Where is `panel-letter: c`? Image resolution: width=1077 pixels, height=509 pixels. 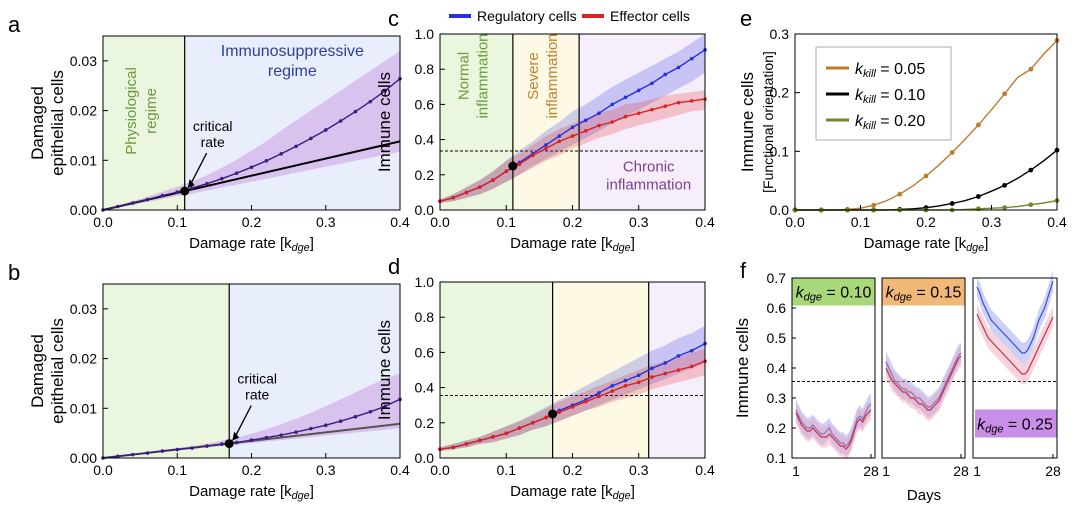
panel-letter: c is located at coordinates (393, 18).